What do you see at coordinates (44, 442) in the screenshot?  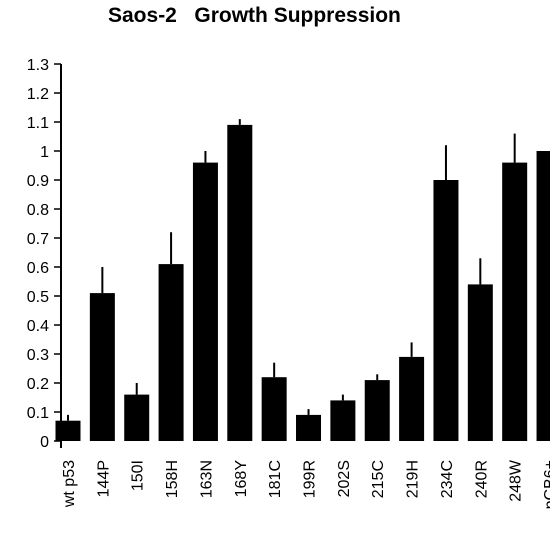 I see `y-tick-label: 0` at bounding box center [44, 442].